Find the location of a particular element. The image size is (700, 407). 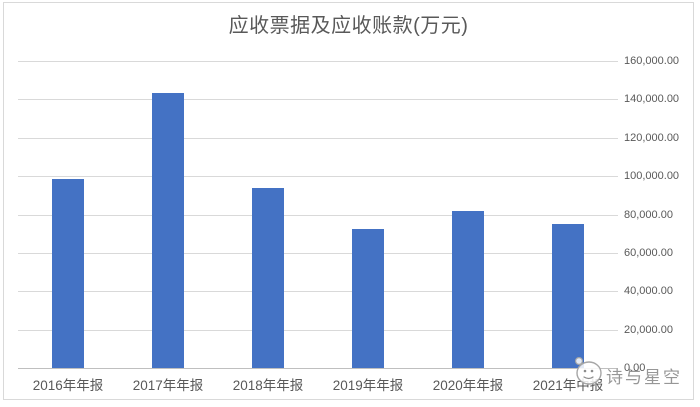

bar-2016年年报 is located at coordinates (68, 273).